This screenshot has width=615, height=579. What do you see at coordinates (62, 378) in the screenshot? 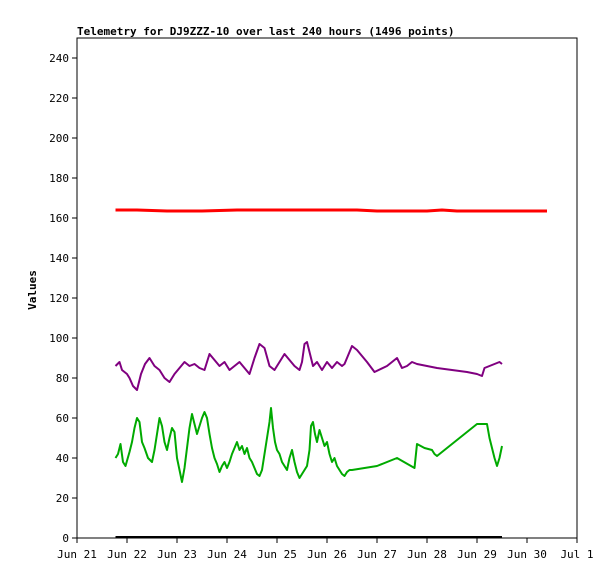
I see `y-tick-label: 80` at bounding box center [62, 378].